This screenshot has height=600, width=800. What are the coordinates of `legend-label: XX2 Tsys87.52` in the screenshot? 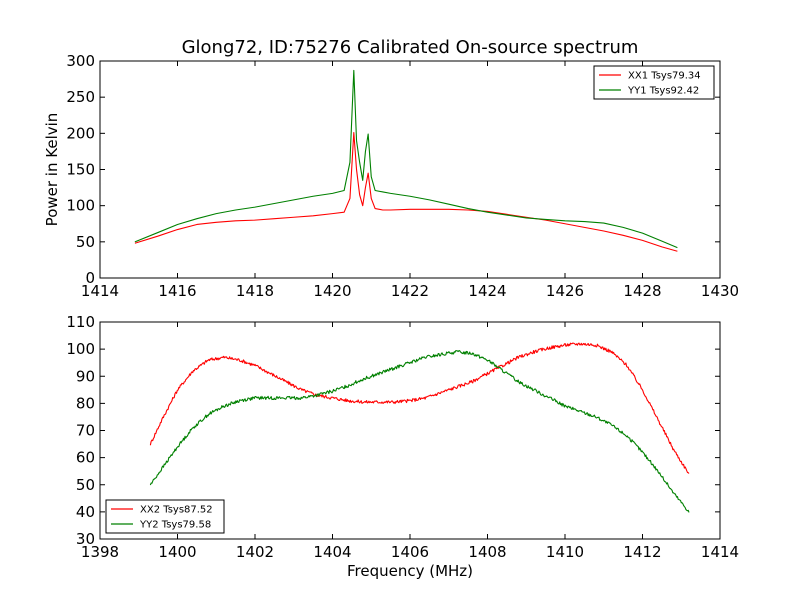 It's located at (176, 510).